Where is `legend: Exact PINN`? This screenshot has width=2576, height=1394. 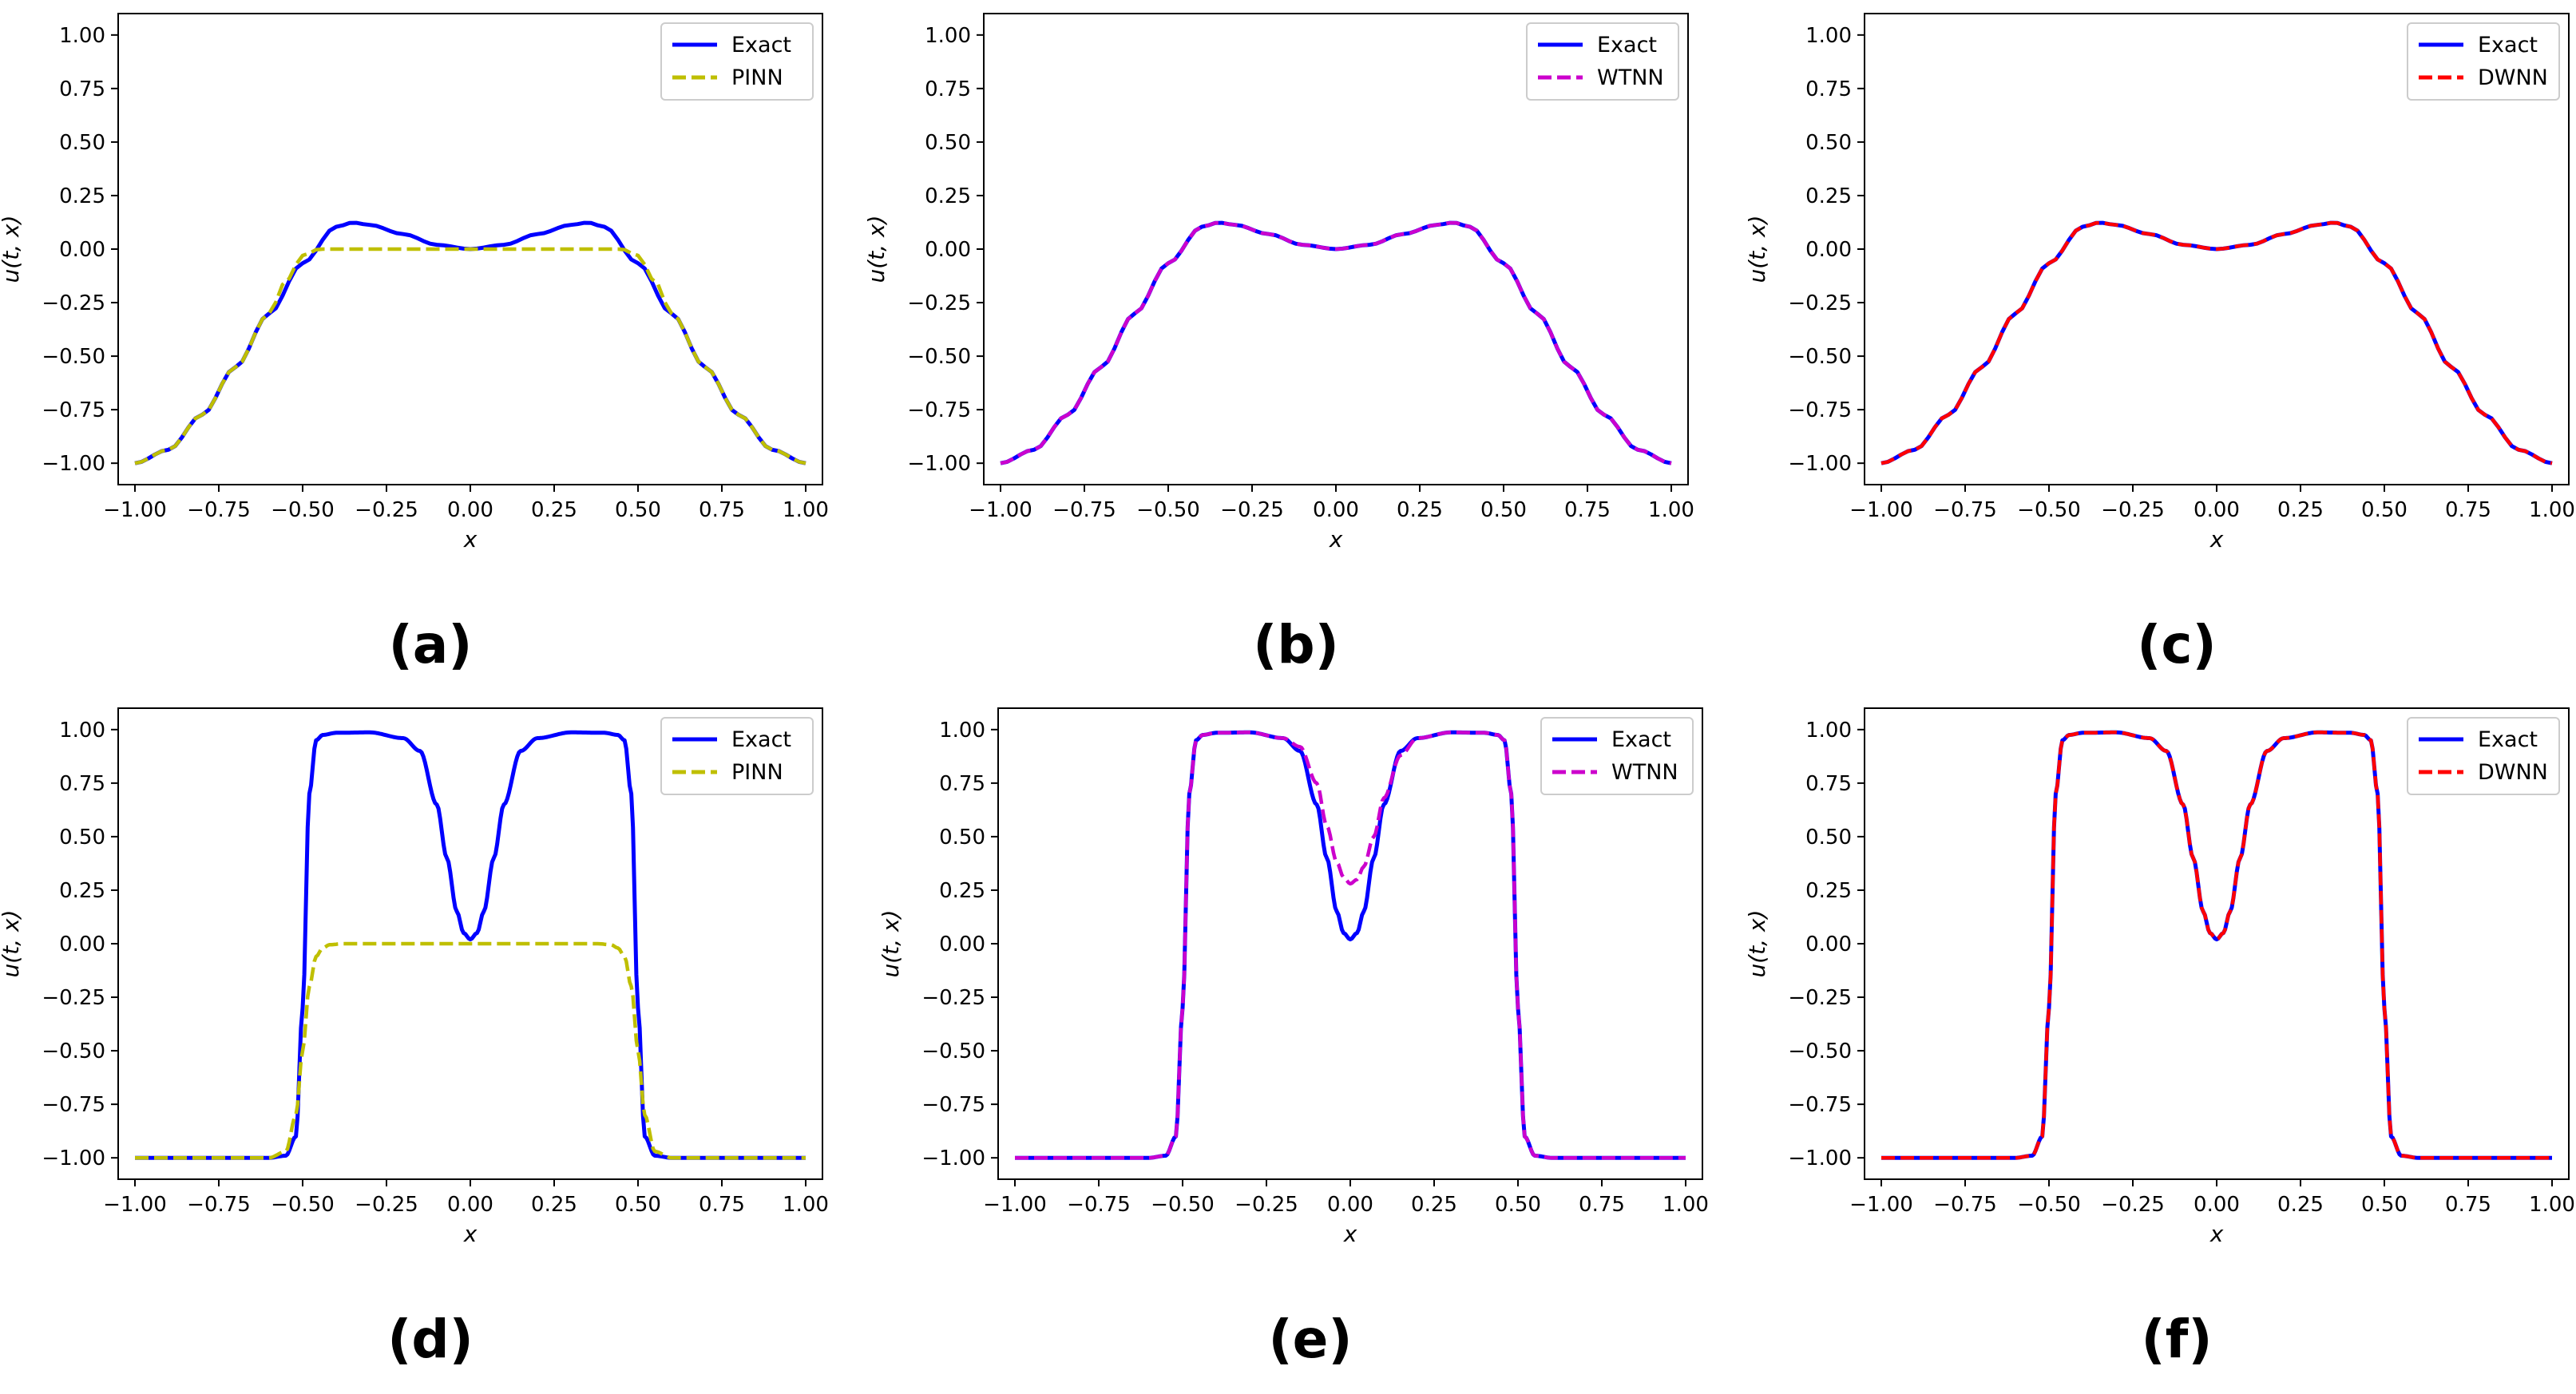 legend: Exact PINN is located at coordinates (737, 756).